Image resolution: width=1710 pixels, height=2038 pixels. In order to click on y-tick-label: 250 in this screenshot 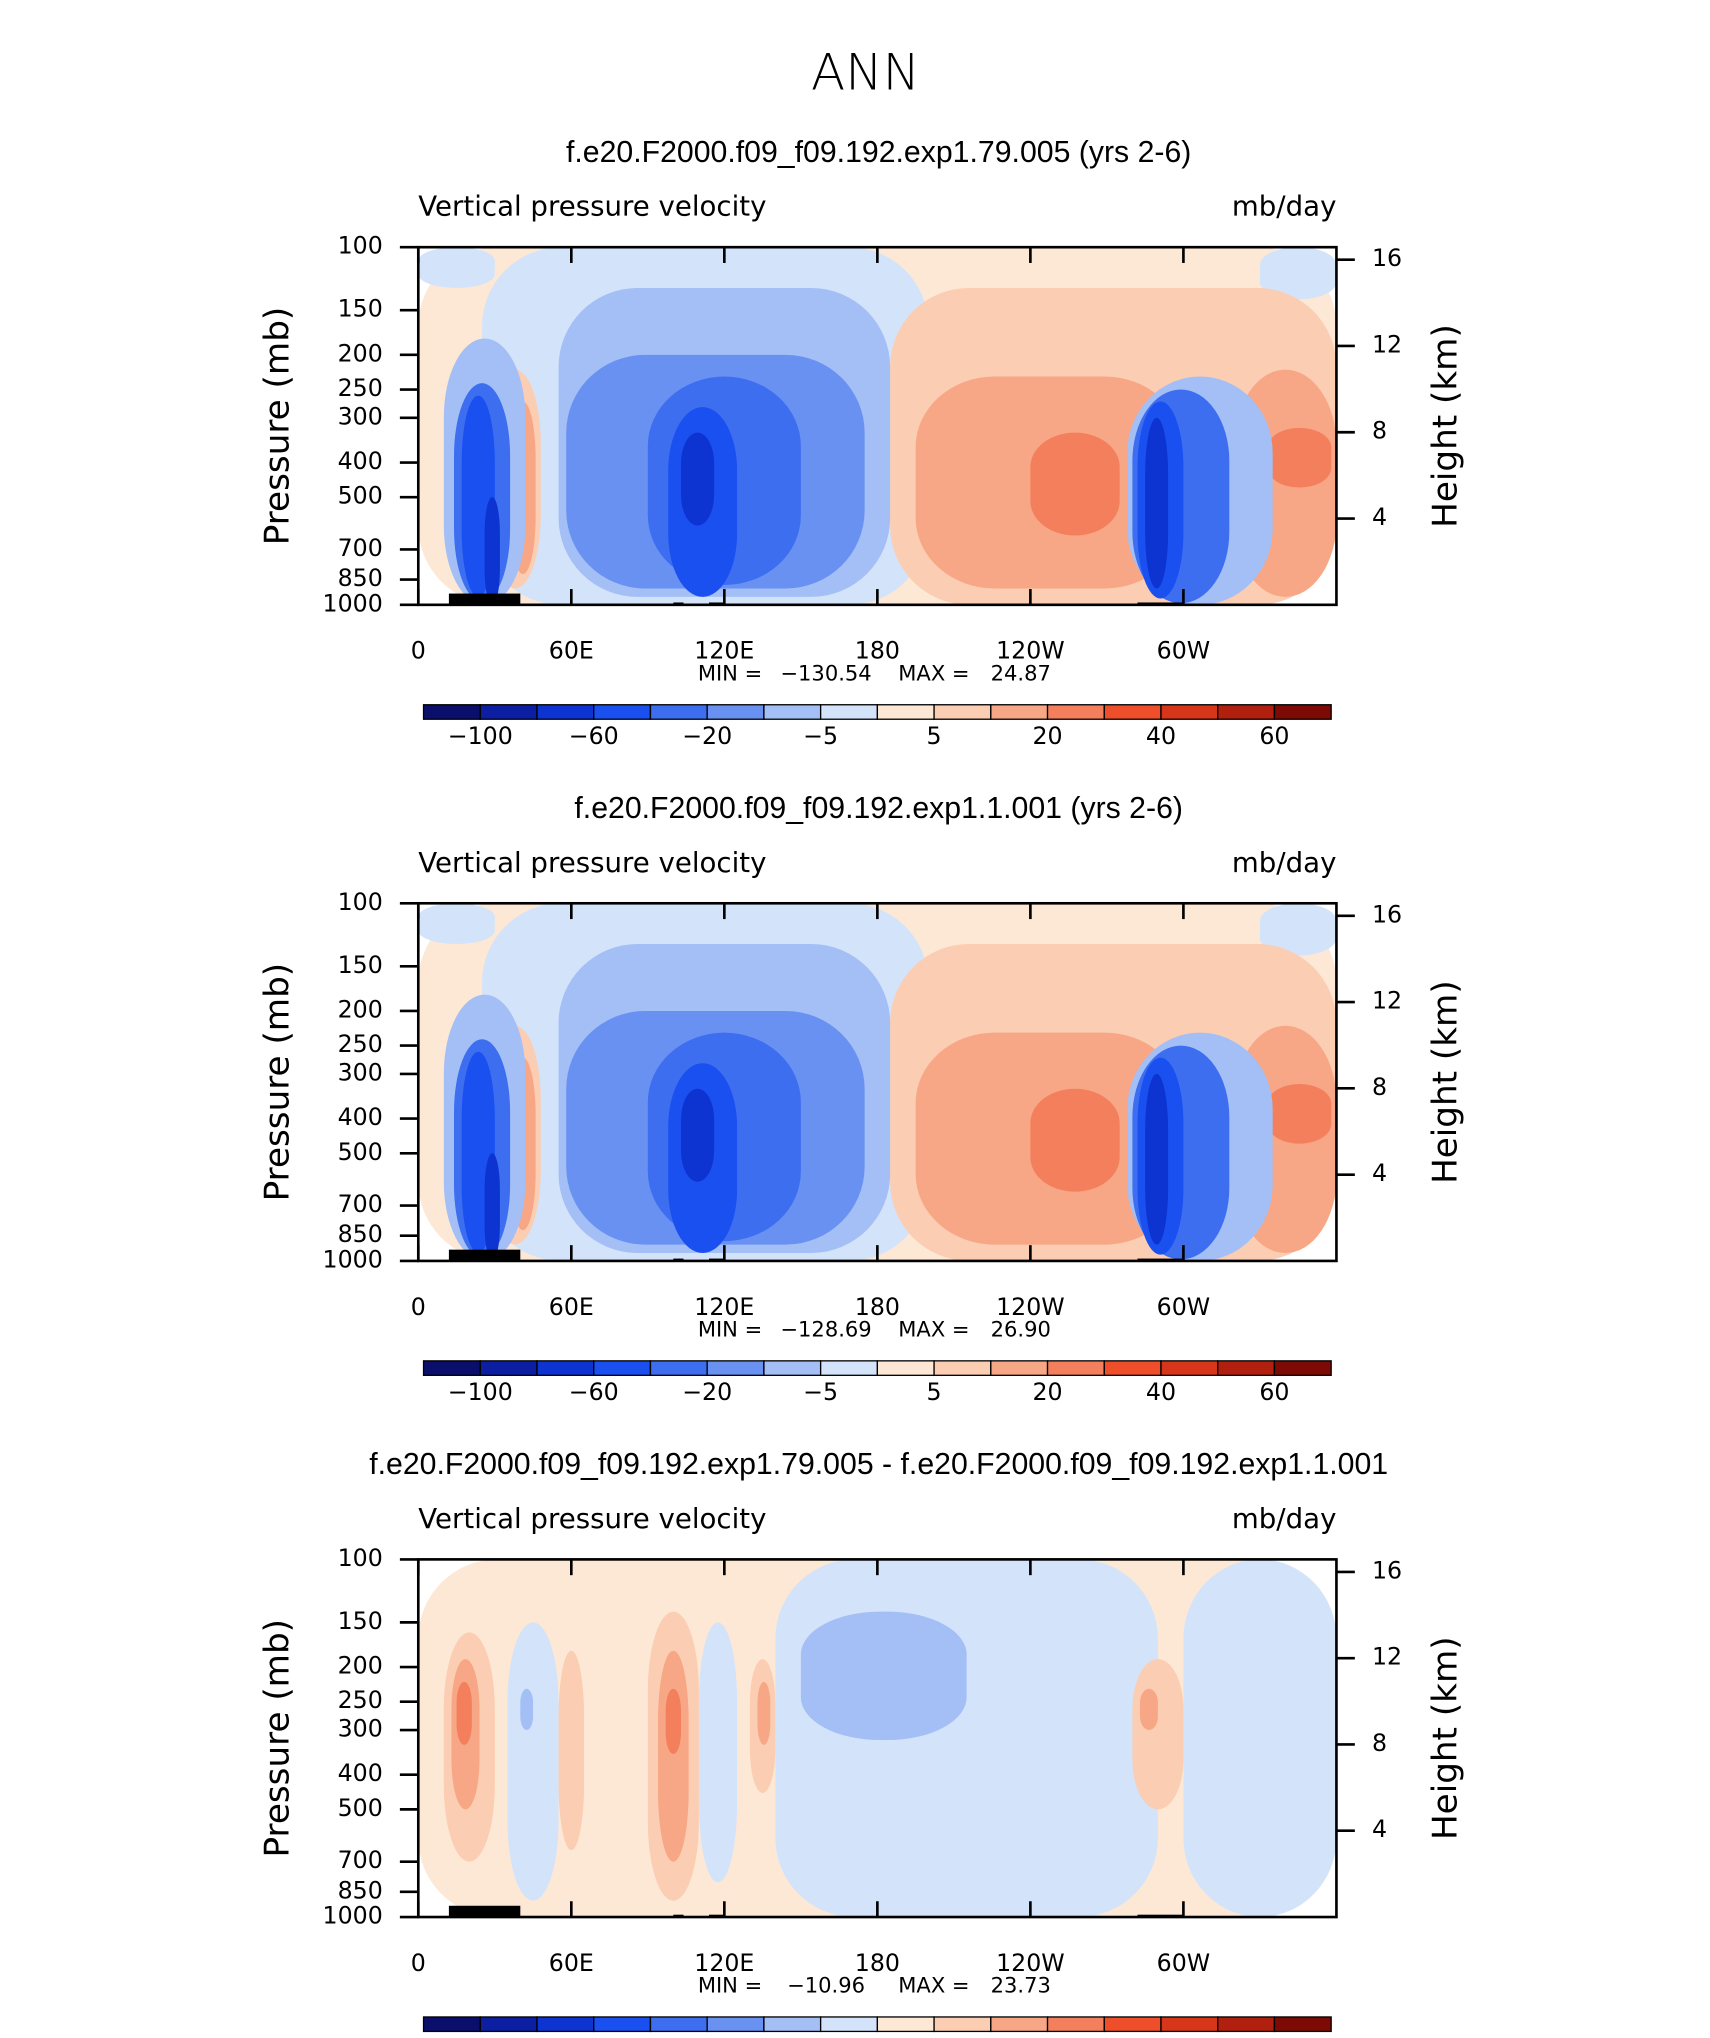, I will do `click(360, 1700)`.